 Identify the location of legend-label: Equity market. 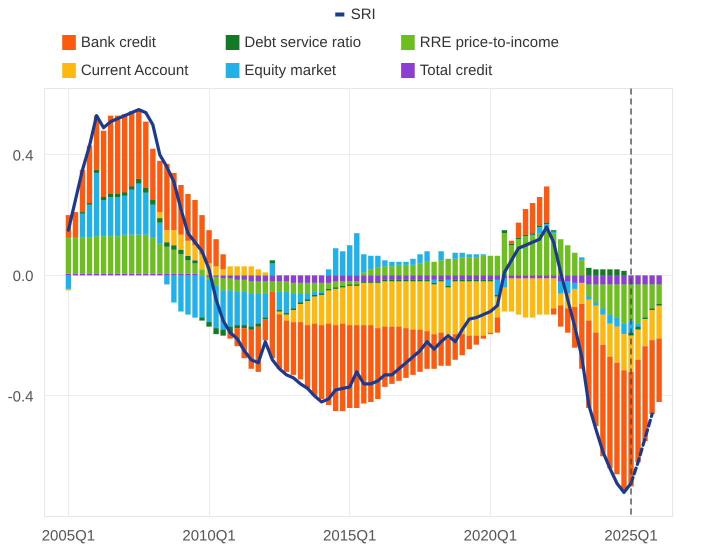
(290, 70).